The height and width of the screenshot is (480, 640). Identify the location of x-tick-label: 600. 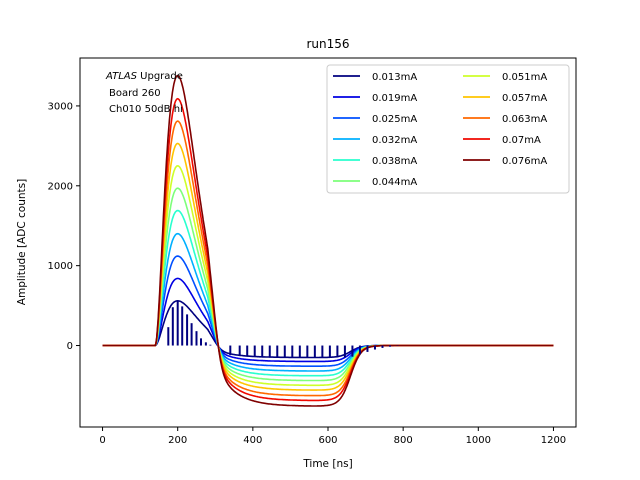
(327, 440).